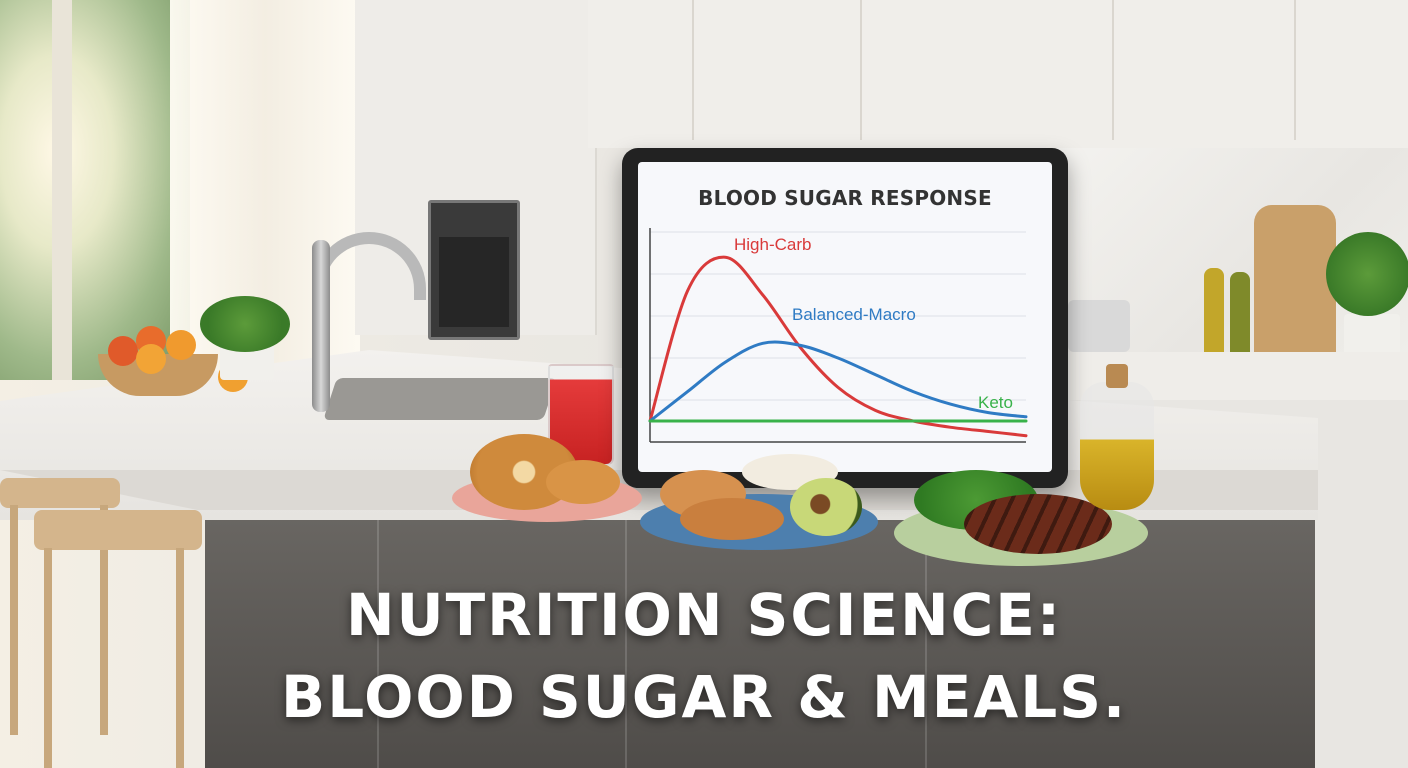  I want to click on olive-oil-cruet, so click(1117, 446).